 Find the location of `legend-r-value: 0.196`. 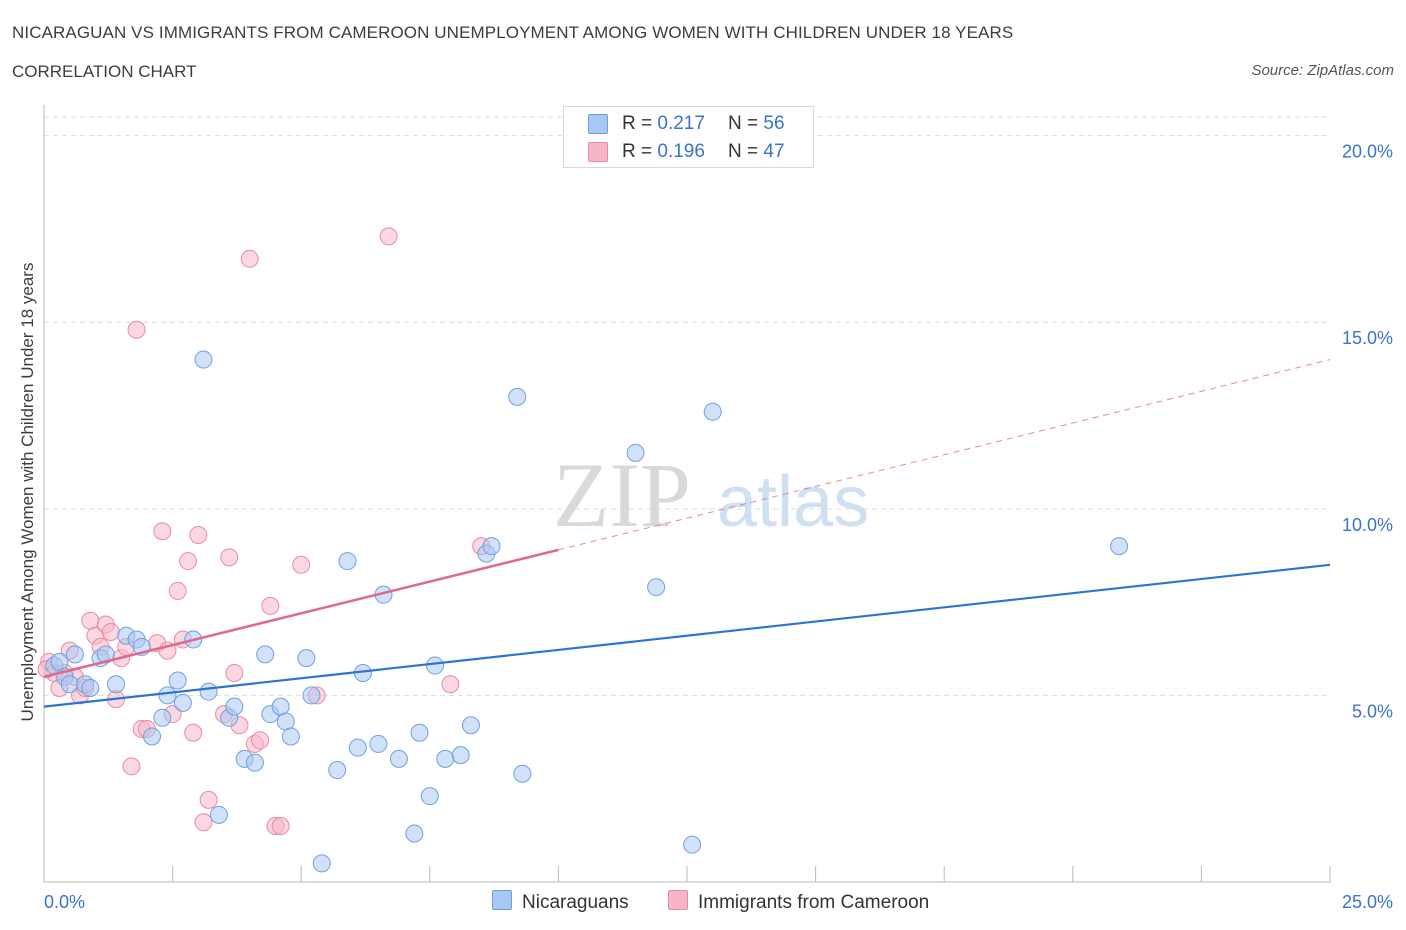

legend-r-value: 0.196 is located at coordinates (681, 151).